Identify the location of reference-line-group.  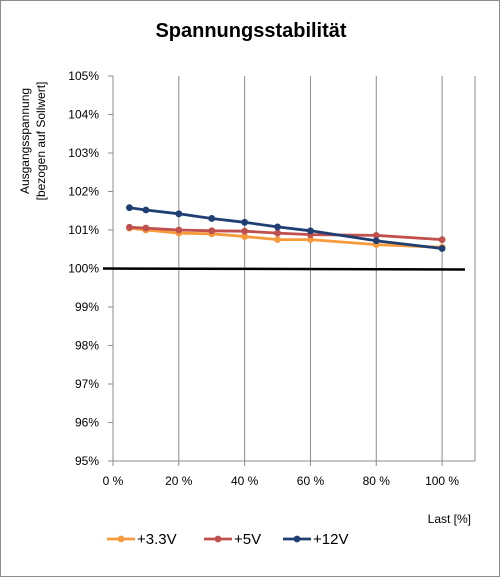
(284, 269).